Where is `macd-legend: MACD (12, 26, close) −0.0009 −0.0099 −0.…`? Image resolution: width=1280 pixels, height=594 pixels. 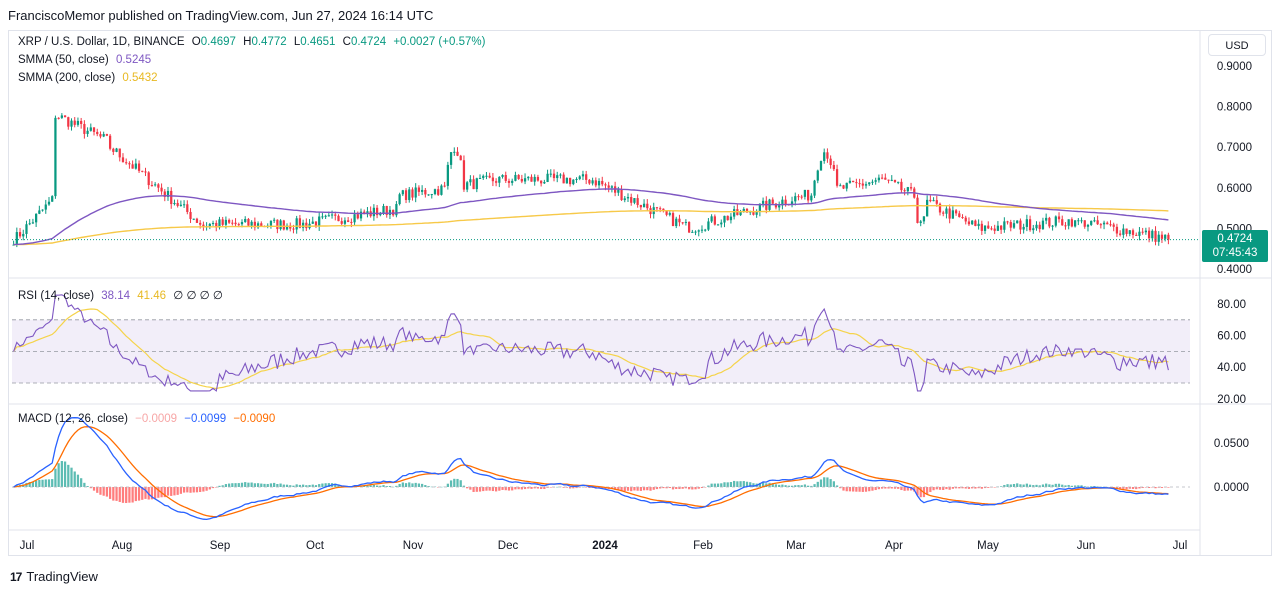 macd-legend: MACD (12, 26, close) −0.0009 −0.0099 −0.… is located at coordinates (148, 419).